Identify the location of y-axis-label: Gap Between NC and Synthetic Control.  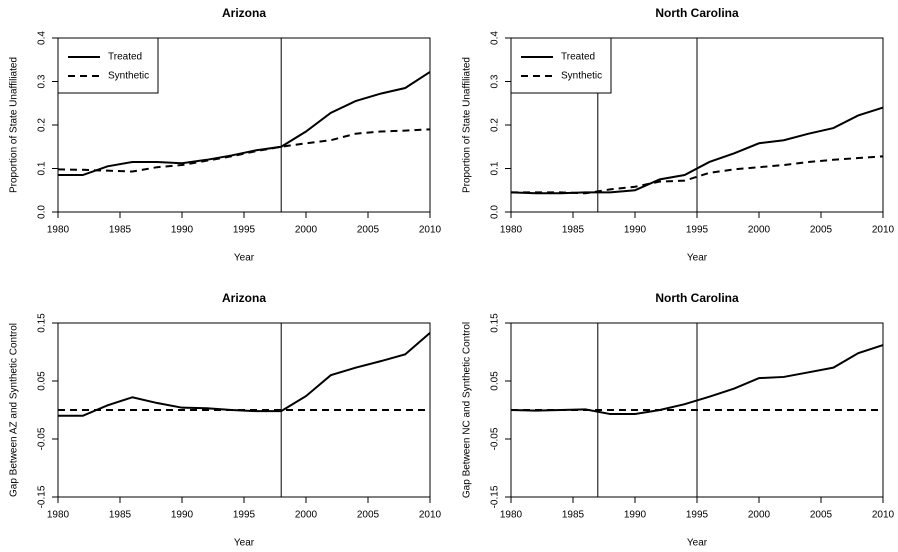
(467, 410).